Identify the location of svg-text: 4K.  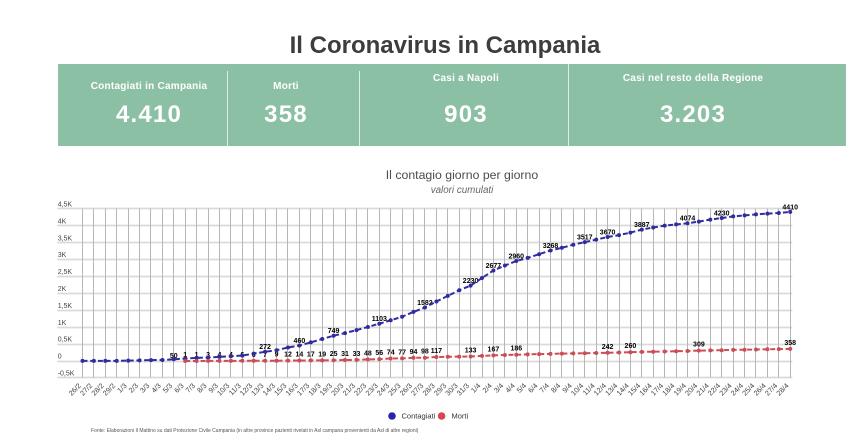
(62, 221).